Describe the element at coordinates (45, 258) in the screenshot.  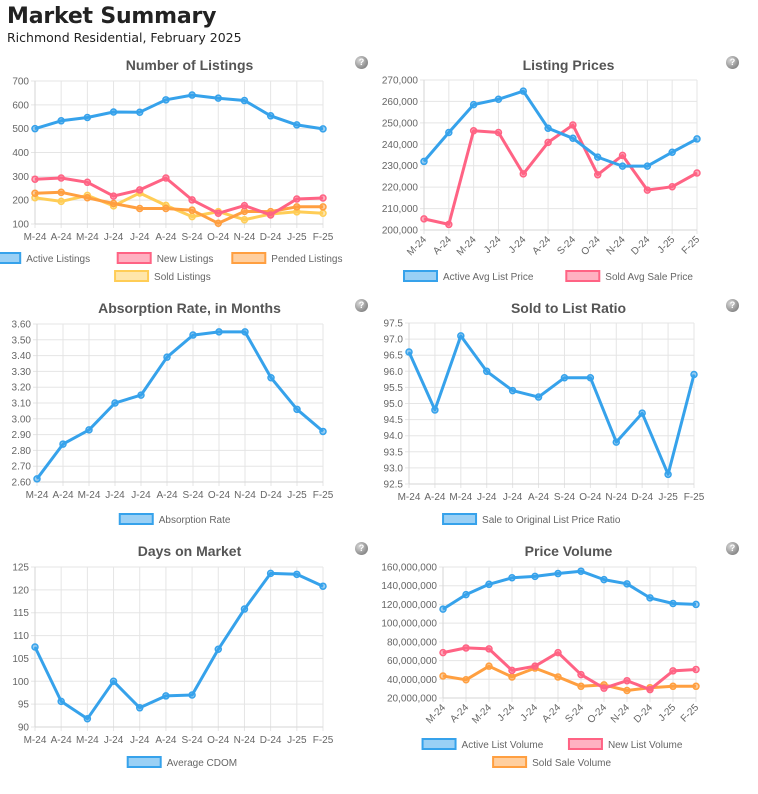
I see `legend-item: Active Listings` at that location.